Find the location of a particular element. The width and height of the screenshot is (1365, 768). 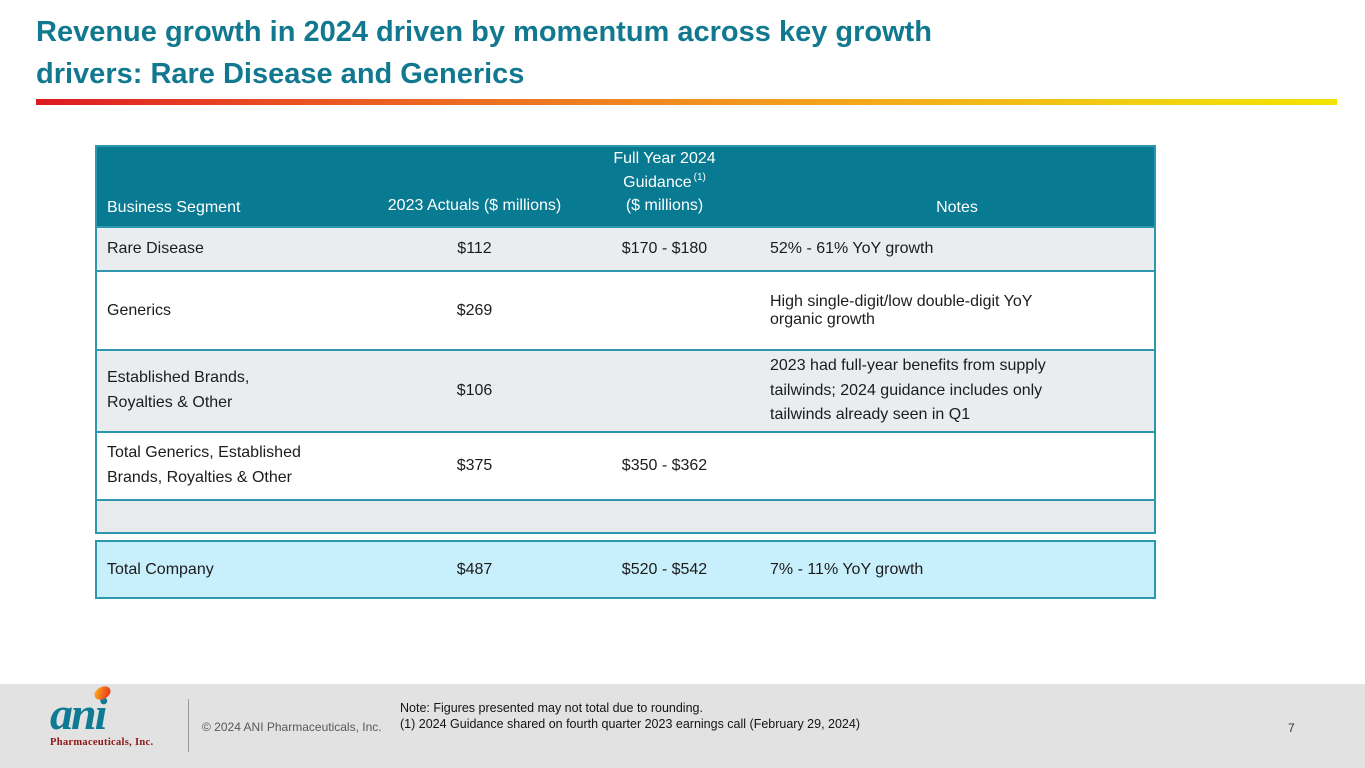

guidance-header-line3: ($ millions) is located at coordinates (664, 205).